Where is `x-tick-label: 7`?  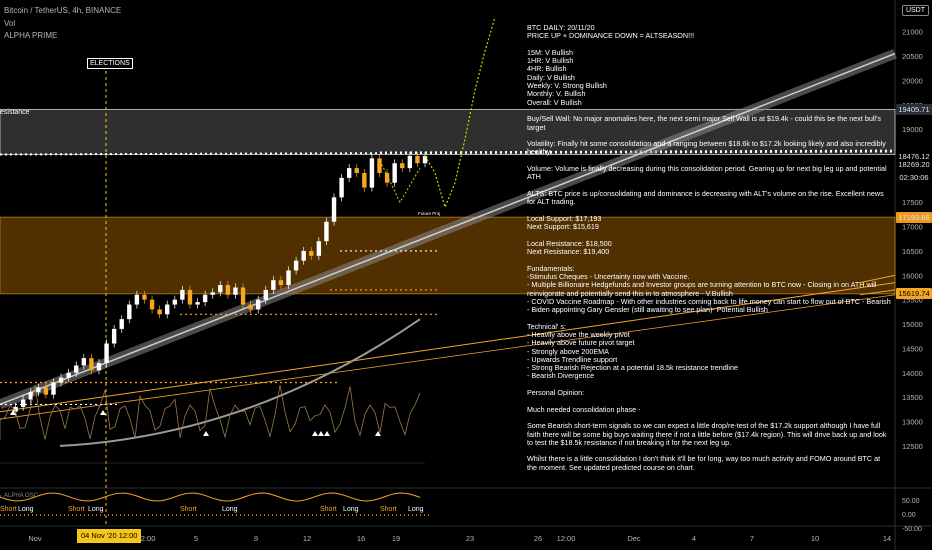
x-tick-label: 7 is located at coordinates (752, 538).